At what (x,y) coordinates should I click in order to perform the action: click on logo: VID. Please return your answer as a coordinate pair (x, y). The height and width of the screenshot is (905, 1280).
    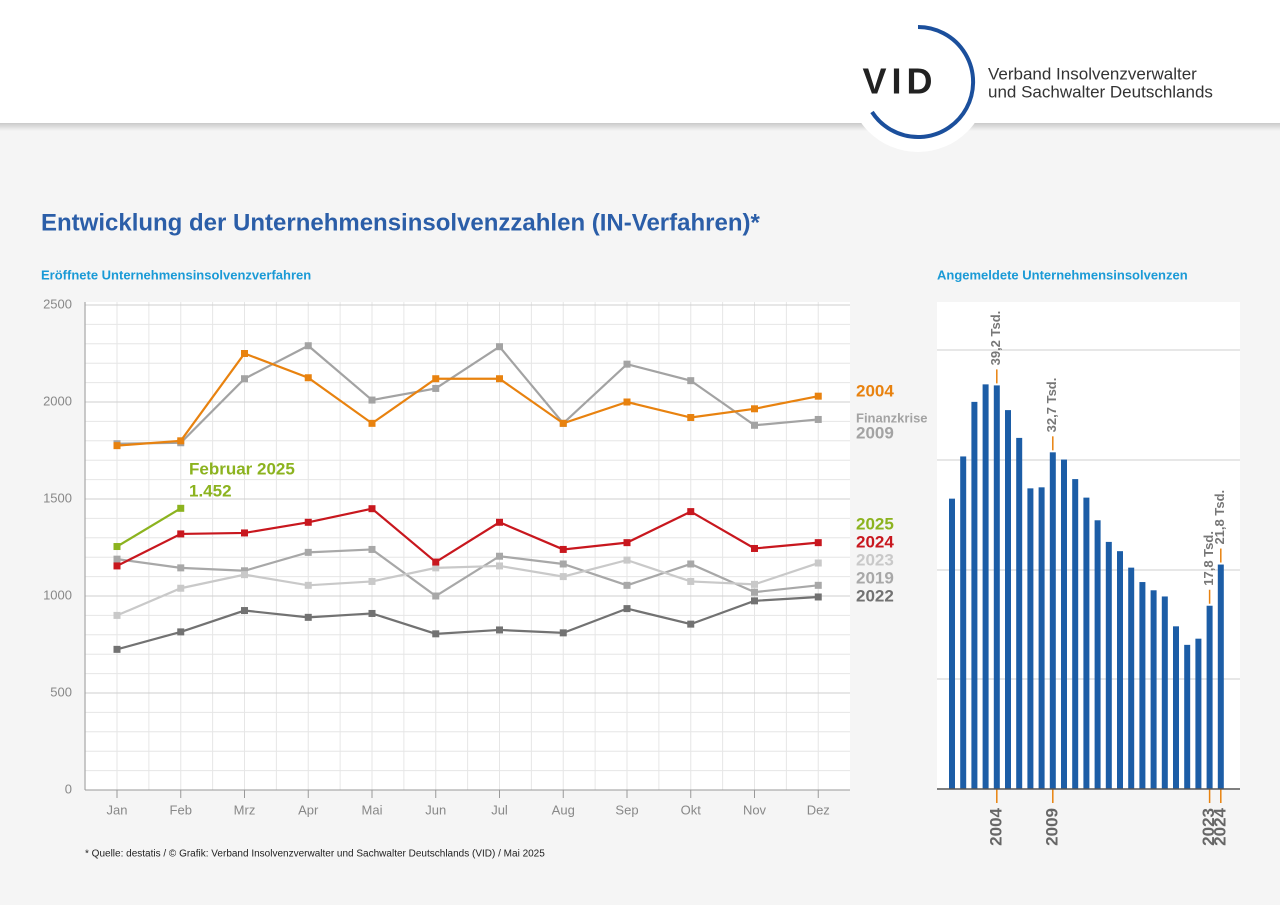
    Looking at the image, I should click on (899, 81).